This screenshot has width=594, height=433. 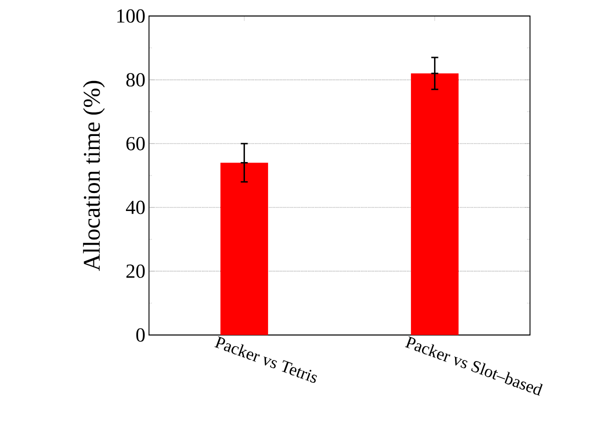 What do you see at coordinates (265, 359) in the screenshot?
I see `x-tick-label: Packer vs Tetris` at bounding box center [265, 359].